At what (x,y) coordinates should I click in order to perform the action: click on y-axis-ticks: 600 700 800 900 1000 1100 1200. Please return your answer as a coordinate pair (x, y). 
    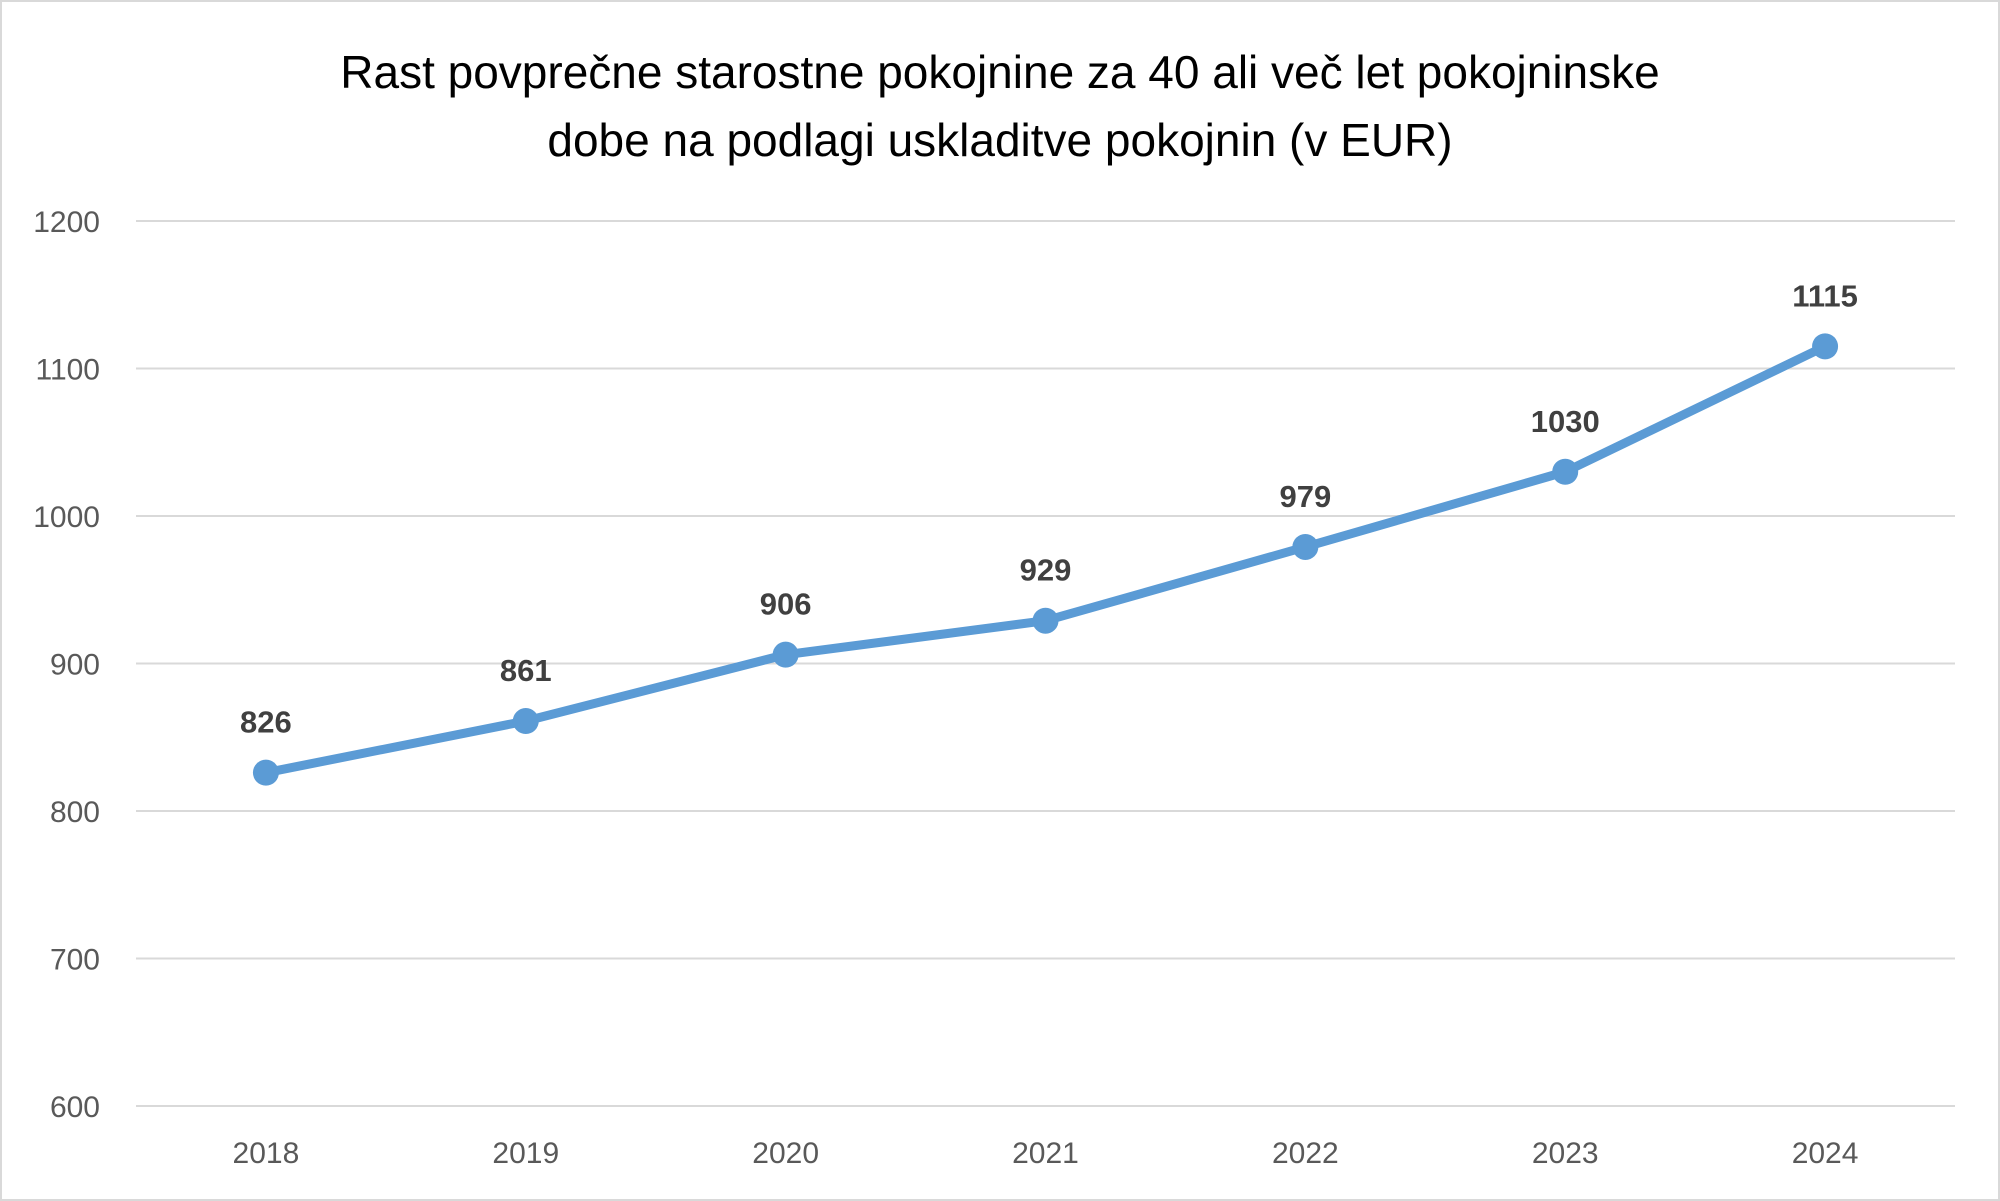
    Looking at the image, I should click on (66, 665).